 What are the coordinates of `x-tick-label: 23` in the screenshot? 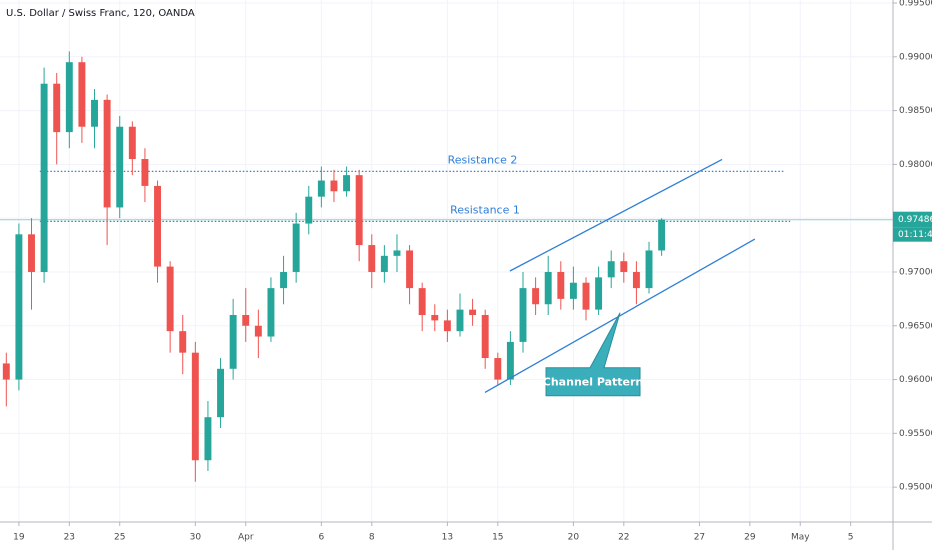 It's located at (69, 538).